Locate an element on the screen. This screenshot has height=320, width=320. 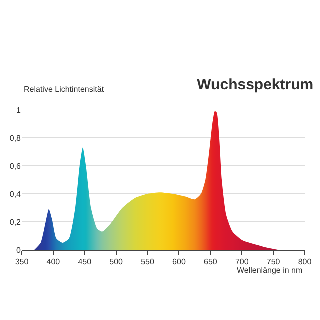
y-tick-label: 0 is located at coordinates (19, 250).